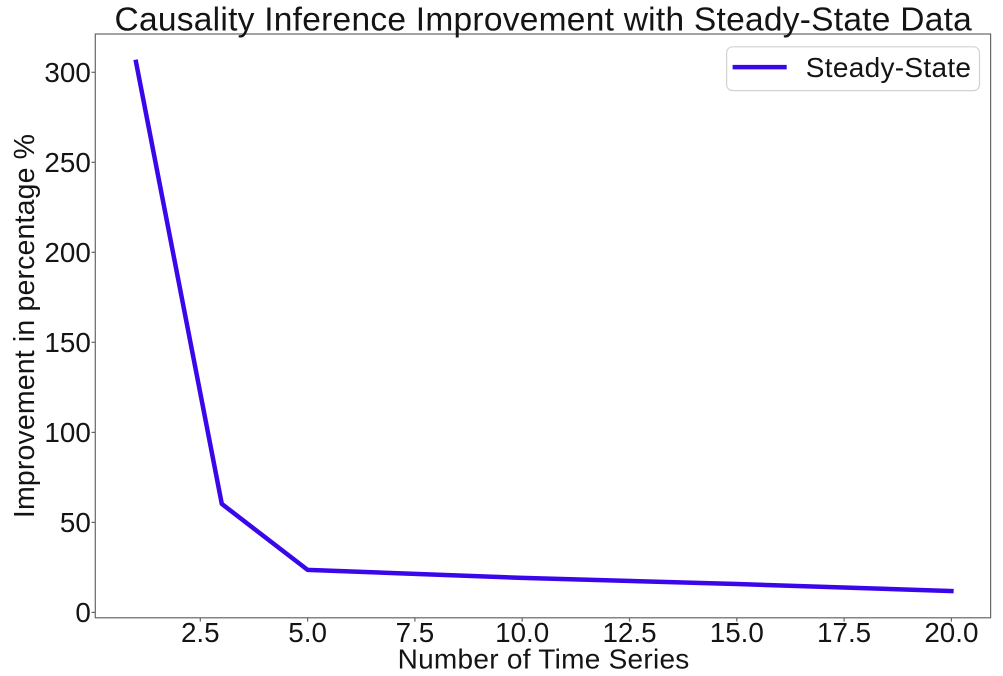  I want to click on svg-text: 0, so click(82, 612).